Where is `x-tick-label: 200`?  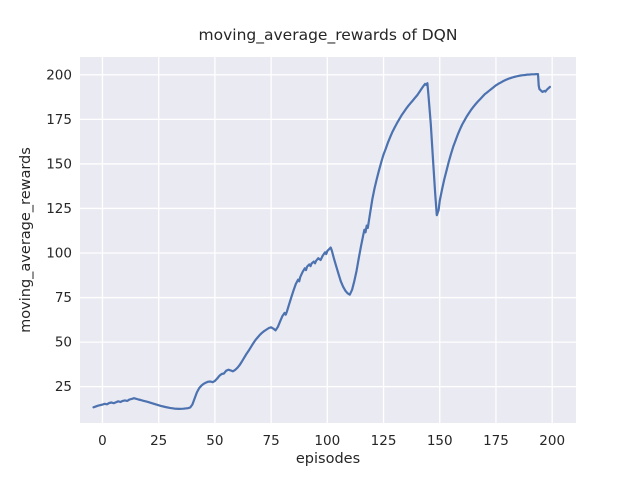 x-tick-label: 200 is located at coordinates (552, 441).